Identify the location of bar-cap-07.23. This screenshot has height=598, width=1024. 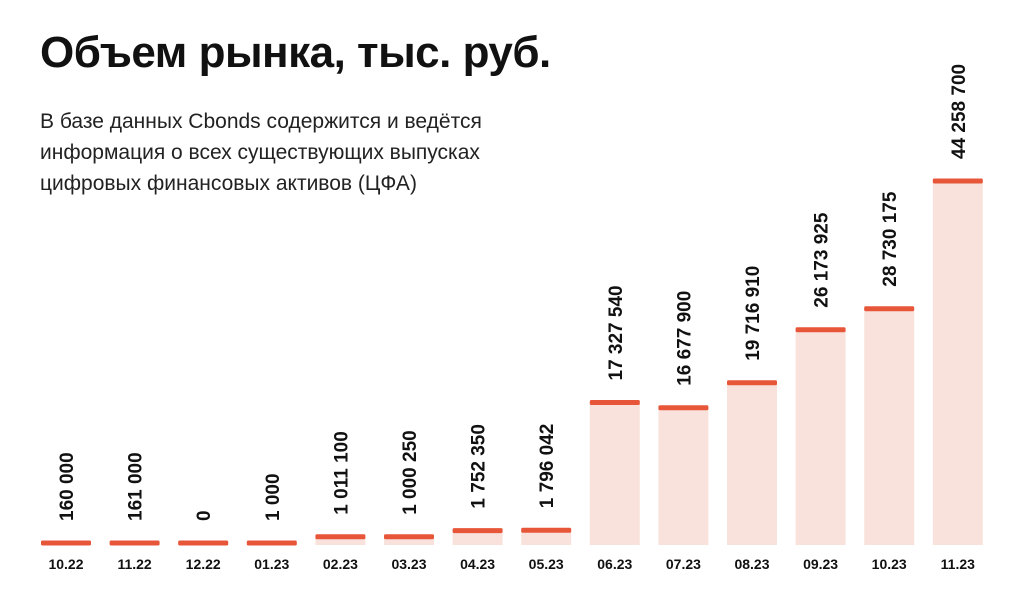
(683, 408).